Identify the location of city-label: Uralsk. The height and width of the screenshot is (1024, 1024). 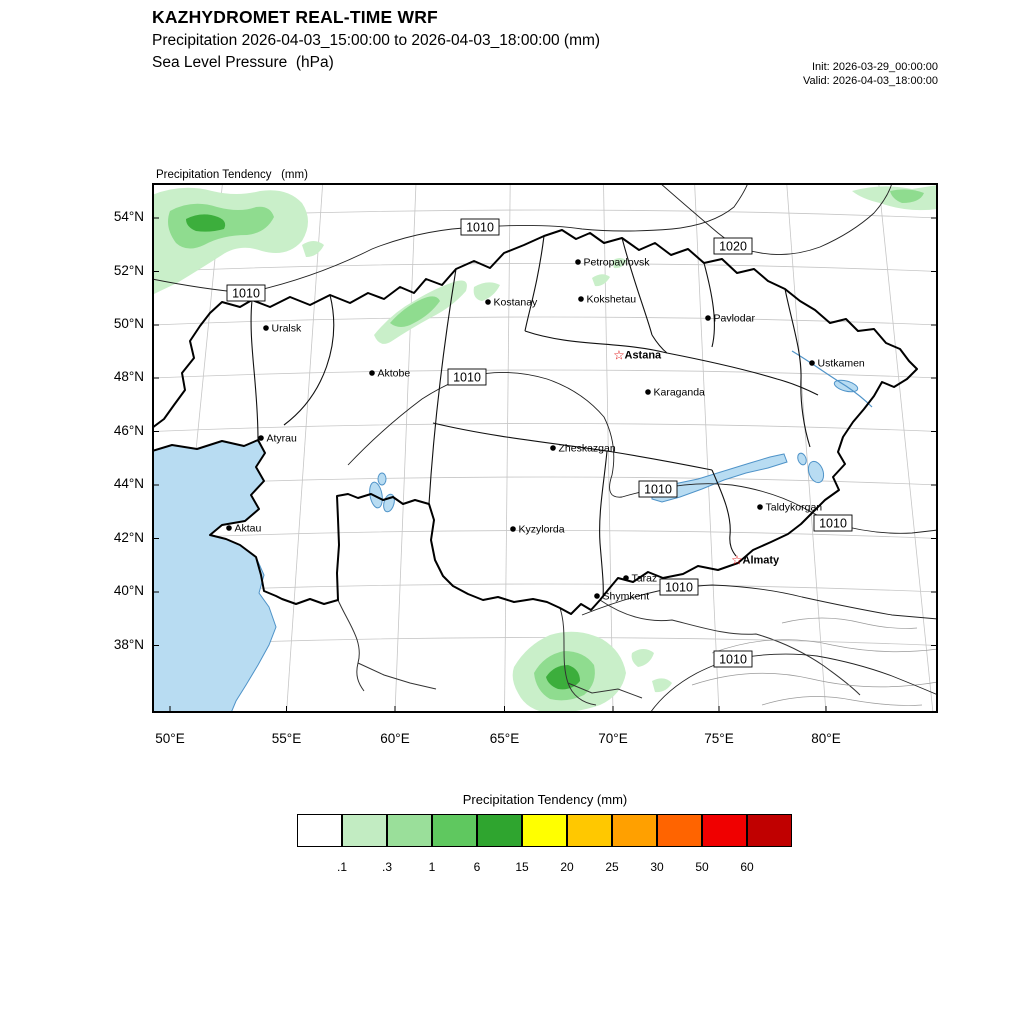
(287, 329).